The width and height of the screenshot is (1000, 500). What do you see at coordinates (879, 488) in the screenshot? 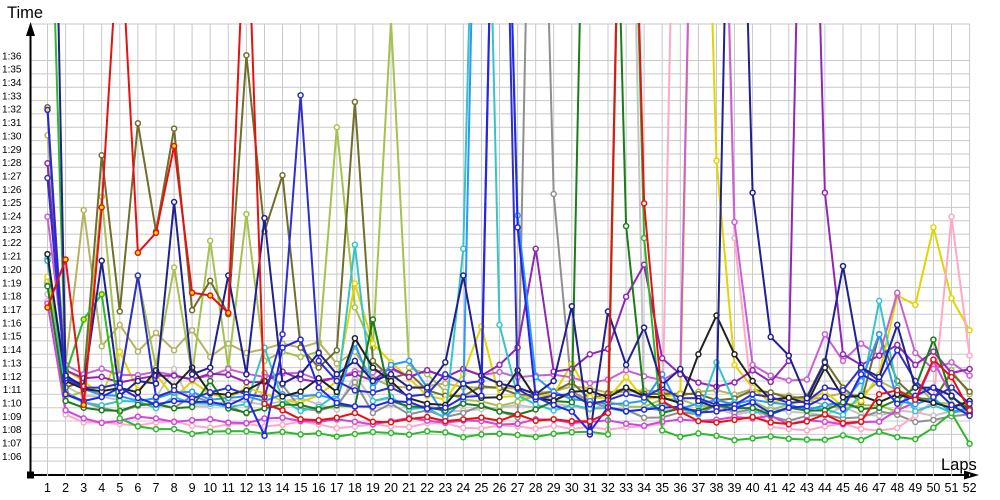
I see `svg-text: 47` at bounding box center [879, 488].